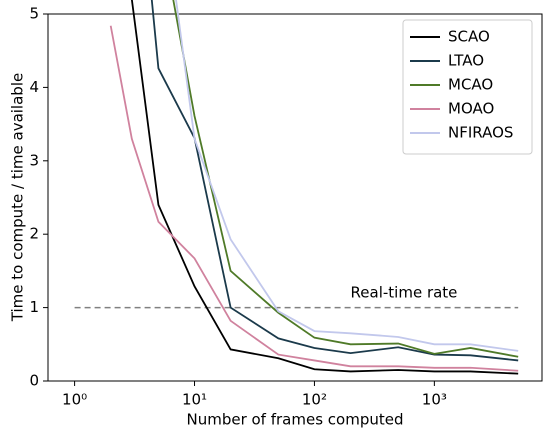 This screenshot has width=543, height=429. I want to click on legend-label: SCAO, so click(469, 37).